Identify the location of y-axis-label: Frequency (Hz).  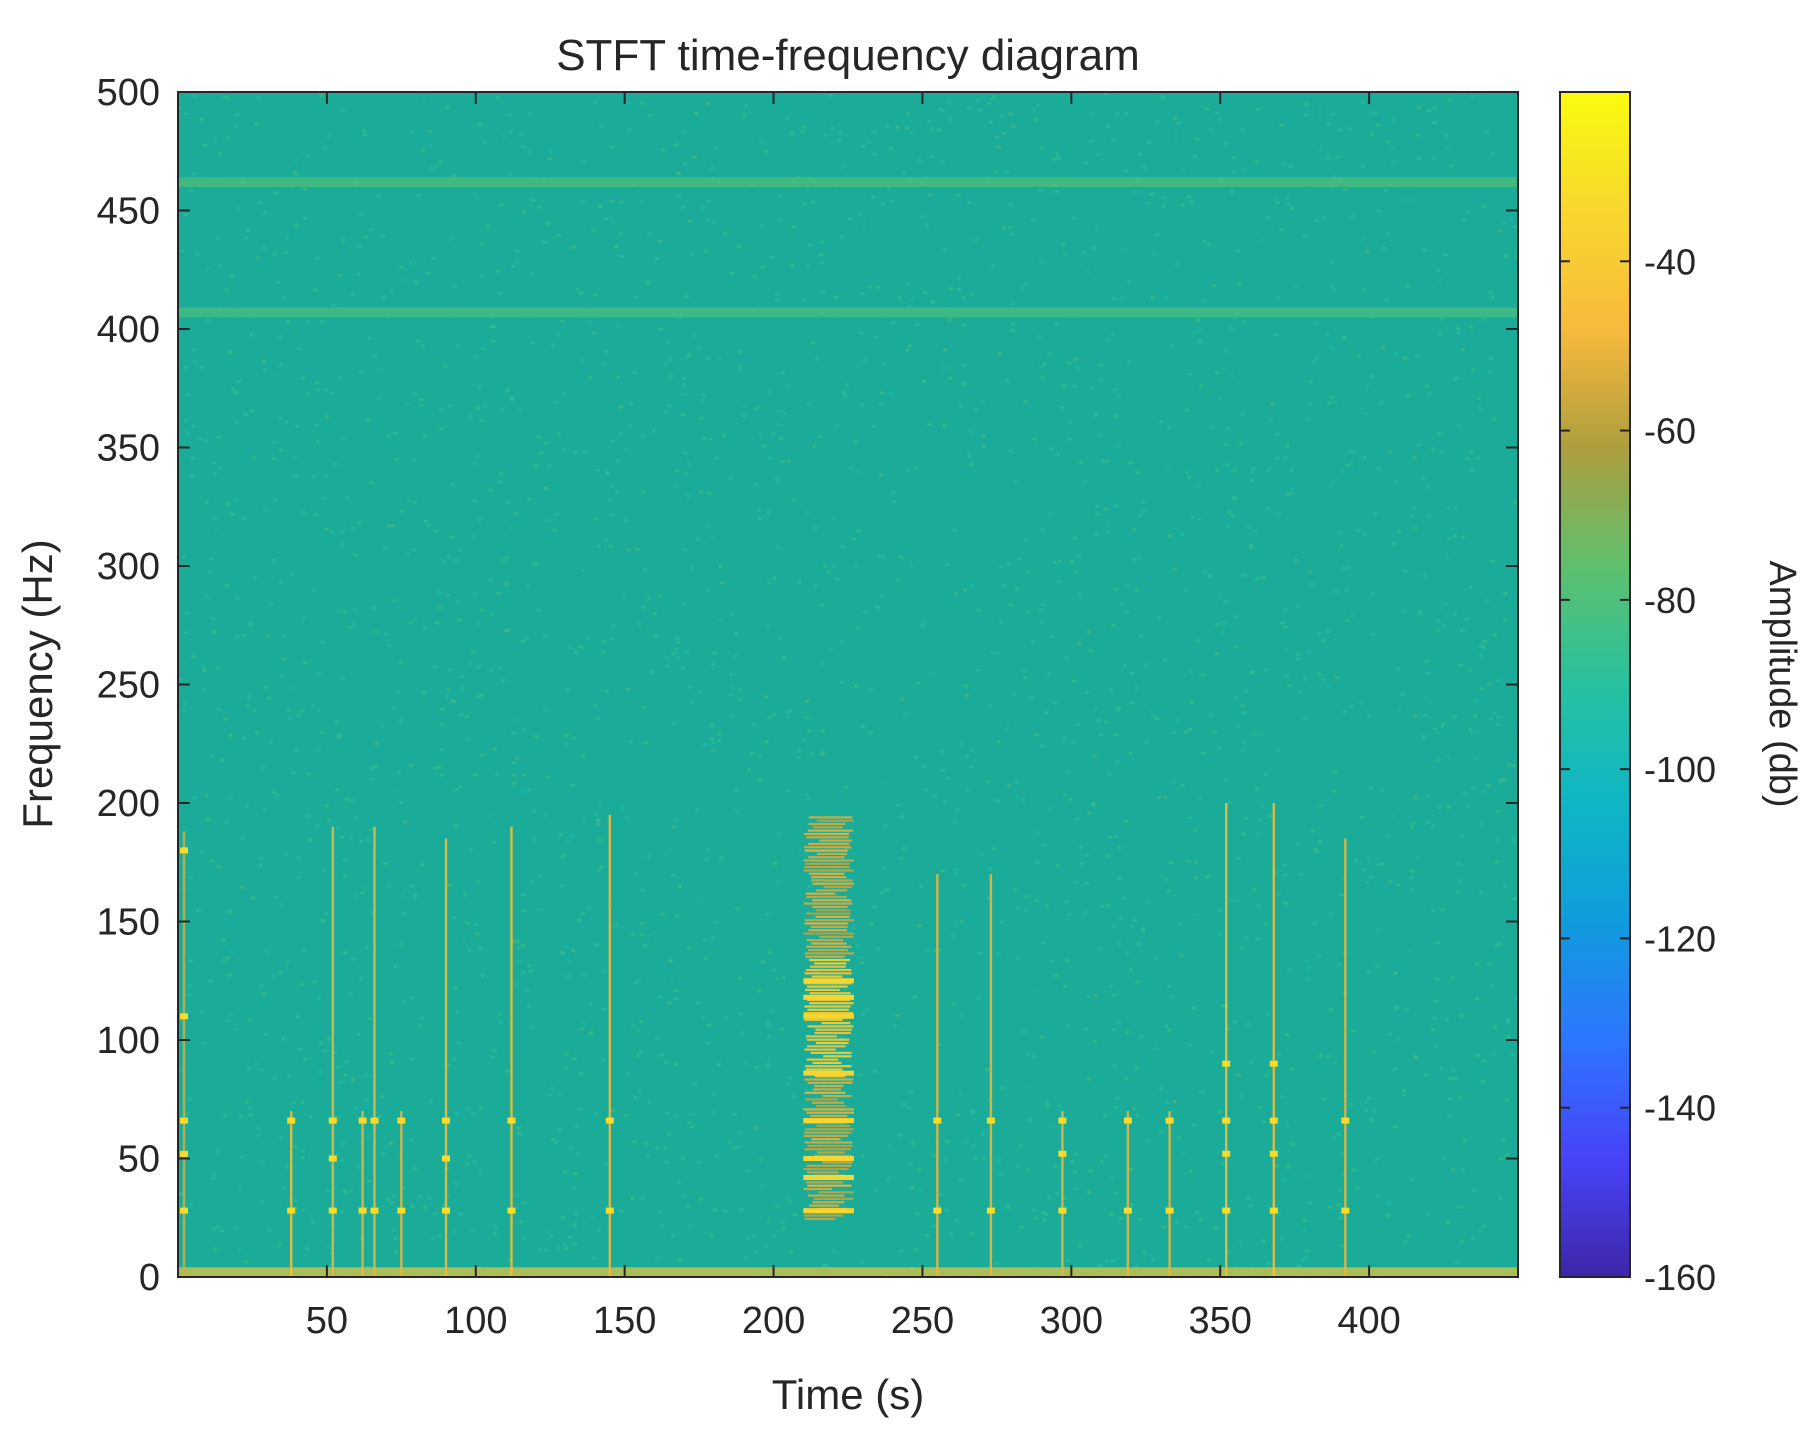
(37, 683).